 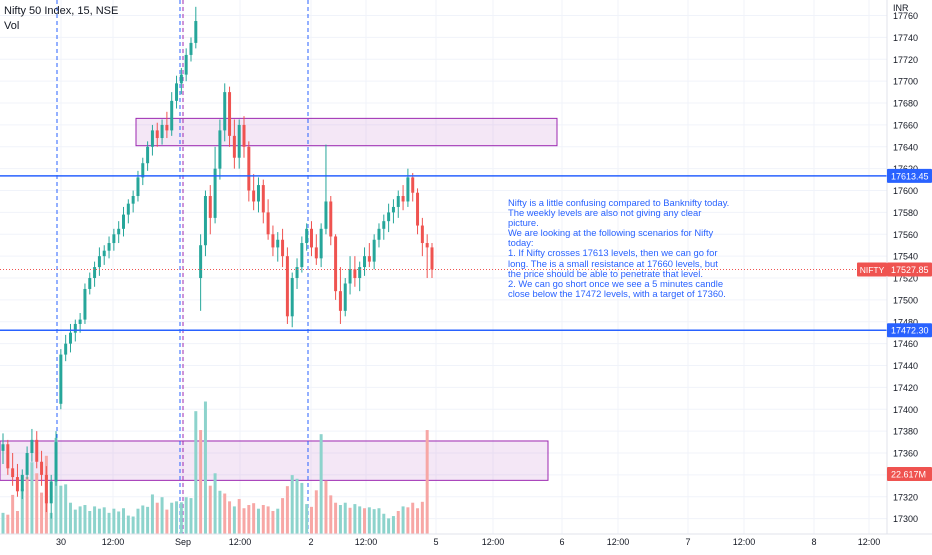 What do you see at coordinates (905, 388) in the screenshot?
I see `y-tick-label: 17420` at bounding box center [905, 388].